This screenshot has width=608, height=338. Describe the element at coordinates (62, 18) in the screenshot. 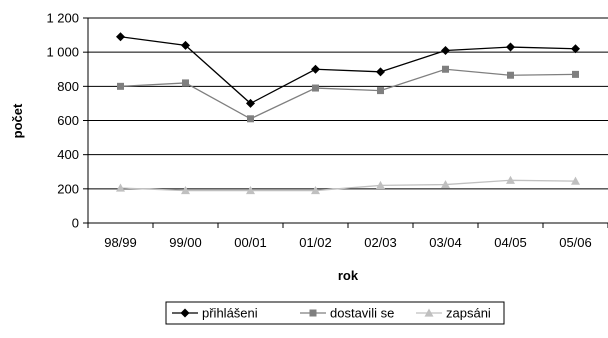

I see `y-tick-label: 1 200` at that location.